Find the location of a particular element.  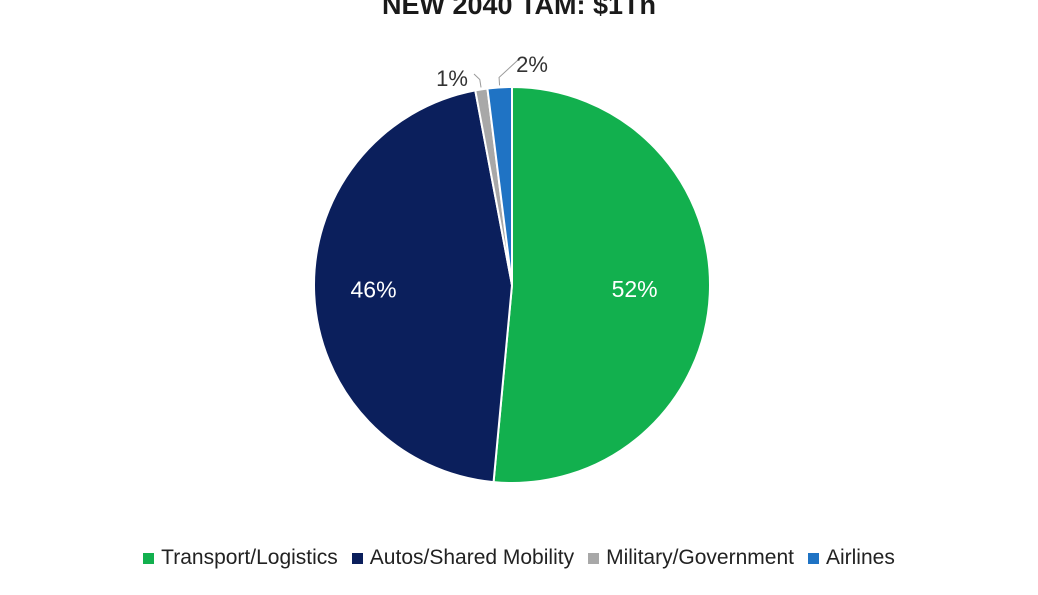

data-label-airlines: 2% is located at coordinates (532, 64).